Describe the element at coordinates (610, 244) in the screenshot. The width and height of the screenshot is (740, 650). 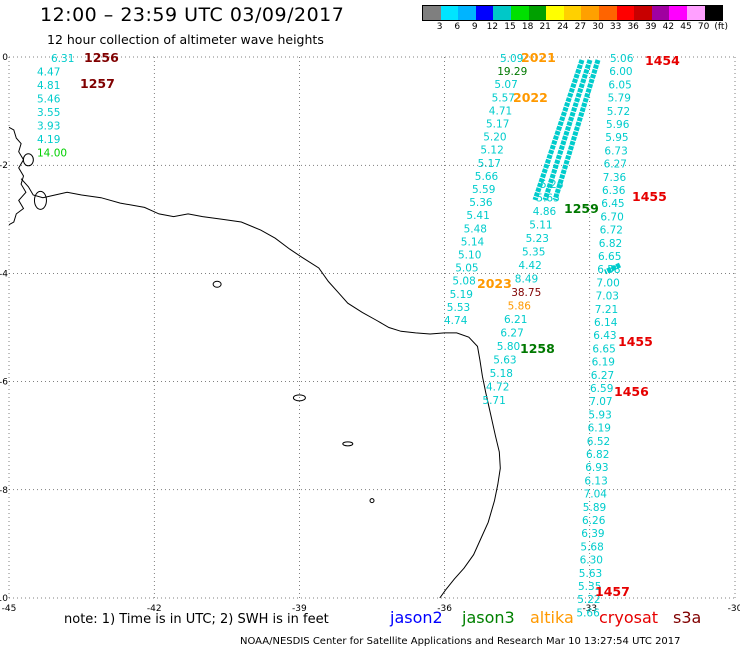
I see `swh-observation: 6.82` at that location.